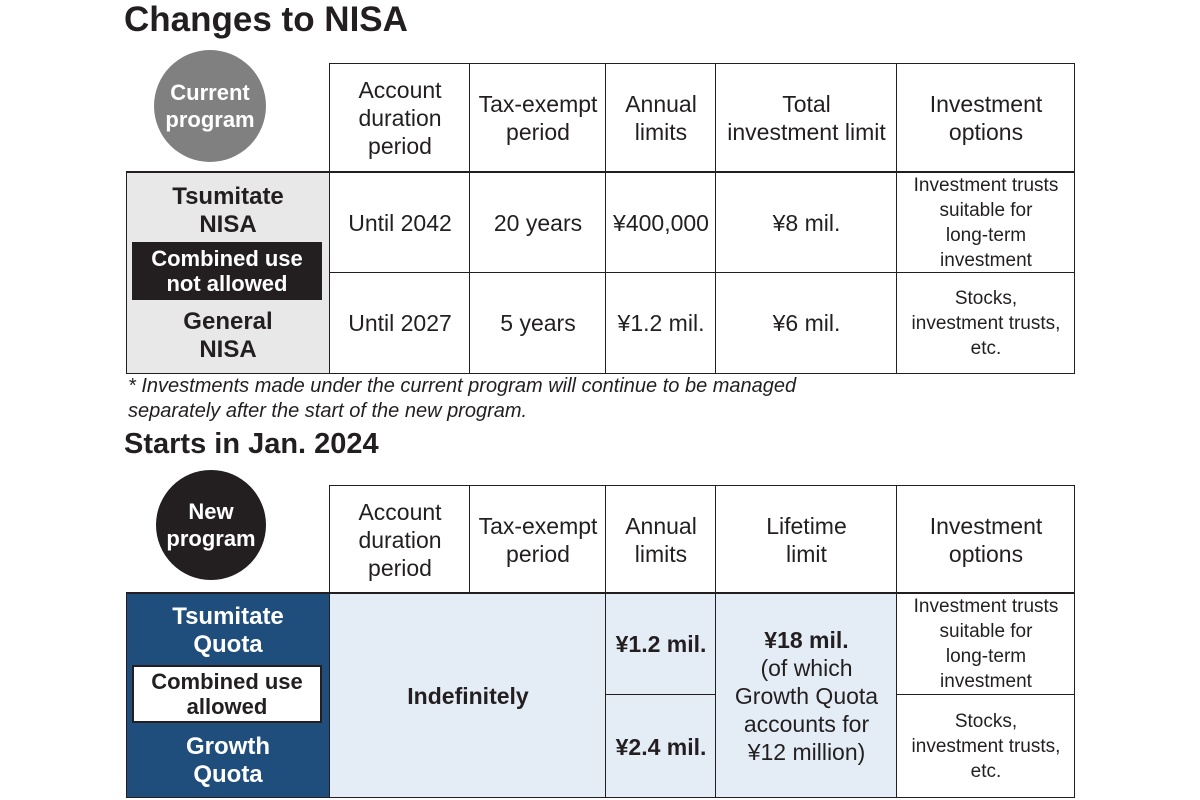 Image resolution: width=1200 pixels, height=800 pixels. What do you see at coordinates (661, 118) in the screenshot?
I see `current-header-annual: Annual limits` at bounding box center [661, 118].